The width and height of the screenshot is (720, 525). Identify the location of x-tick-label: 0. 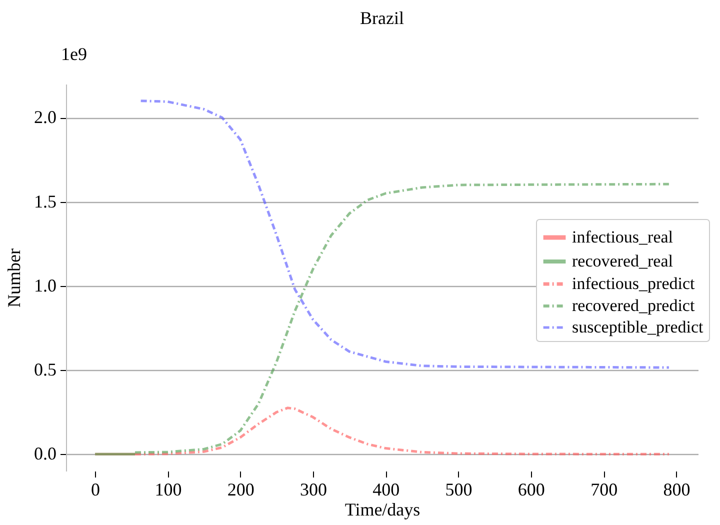
(95, 490).